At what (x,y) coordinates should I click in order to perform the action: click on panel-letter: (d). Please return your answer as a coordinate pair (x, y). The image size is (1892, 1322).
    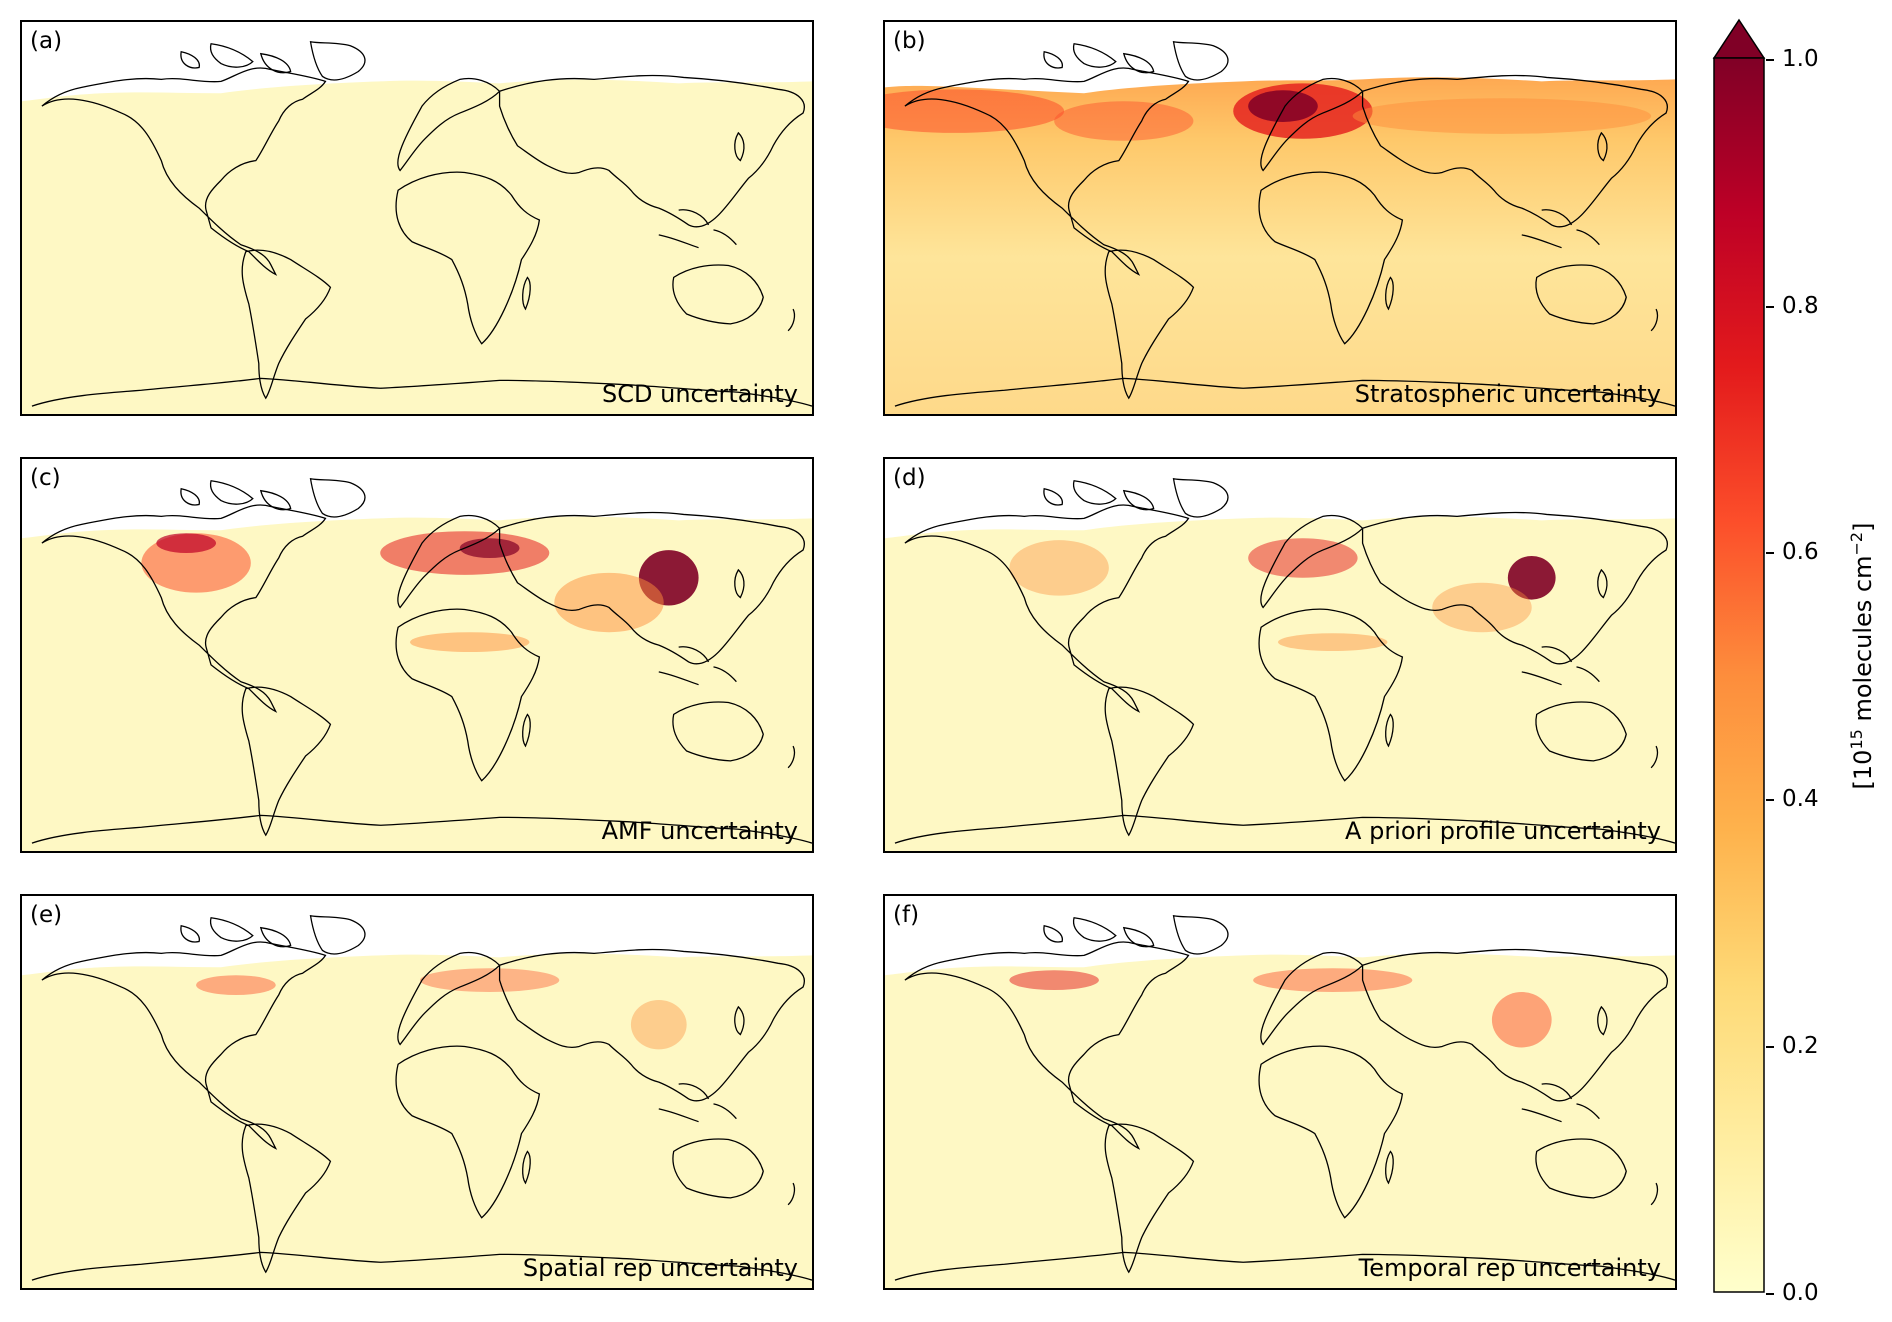
    Looking at the image, I should click on (909, 478).